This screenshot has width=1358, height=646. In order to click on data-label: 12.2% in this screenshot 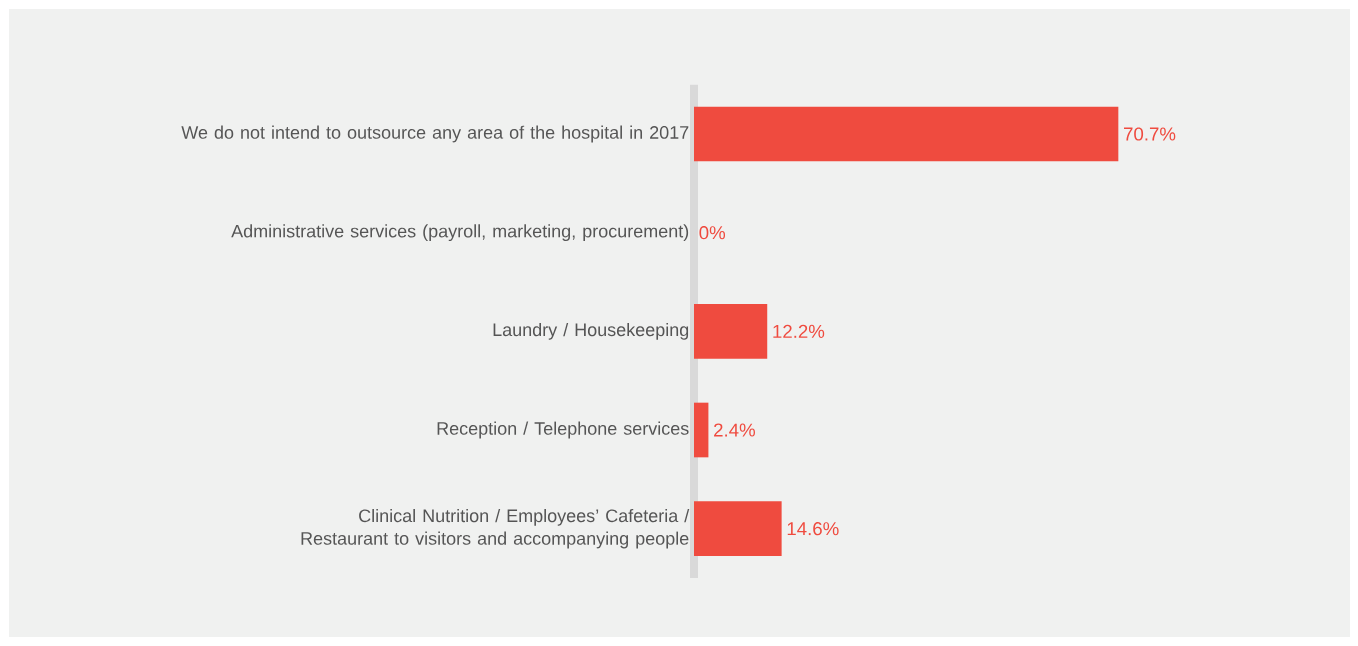, I will do `click(799, 331)`.